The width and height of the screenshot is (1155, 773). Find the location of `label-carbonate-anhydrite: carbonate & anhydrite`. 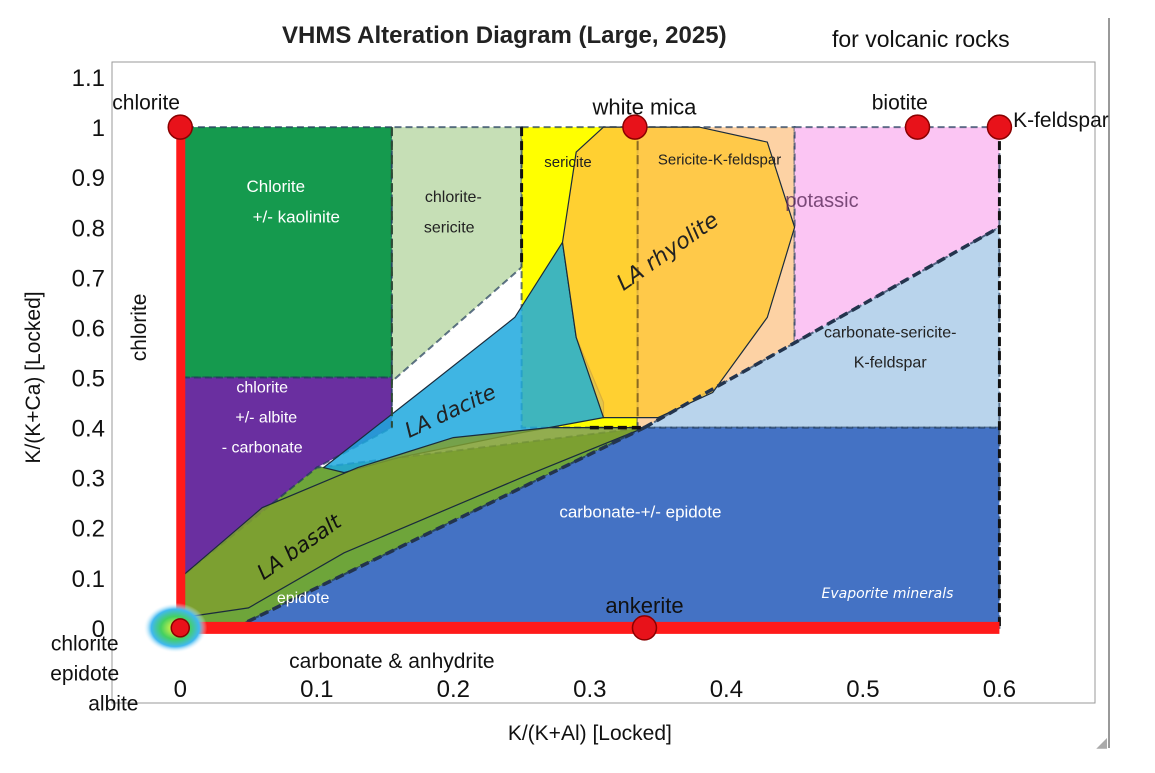

label-carbonate-anhydrite: carbonate & anhydrite is located at coordinates (391, 661).